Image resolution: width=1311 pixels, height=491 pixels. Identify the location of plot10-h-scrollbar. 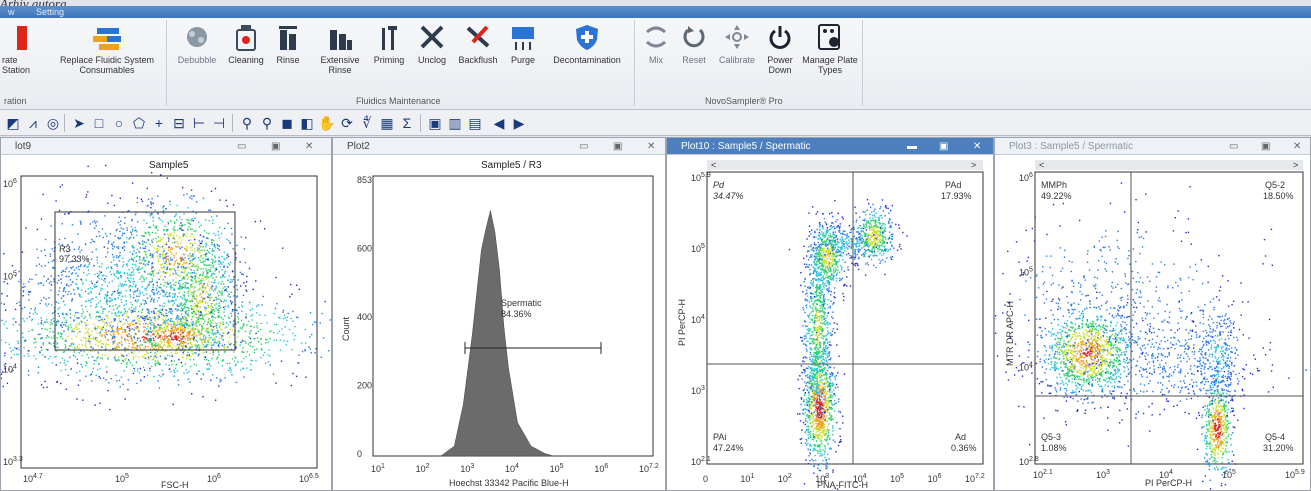
(845, 165).